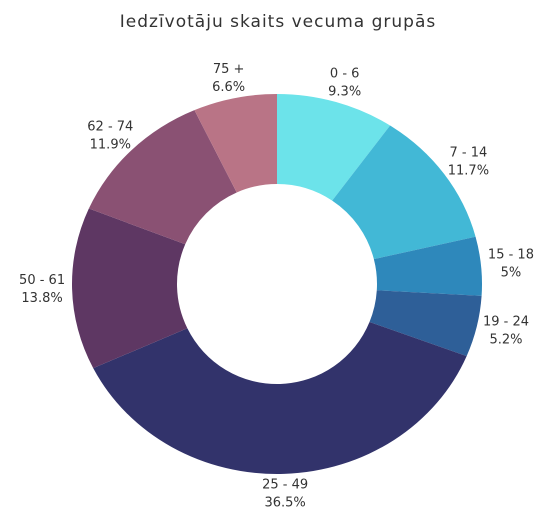 The height and width of the screenshot is (512, 544). Describe the element at coordinates (229, 69) in the screenshot. I see `slice-label: 75 +` at that location.